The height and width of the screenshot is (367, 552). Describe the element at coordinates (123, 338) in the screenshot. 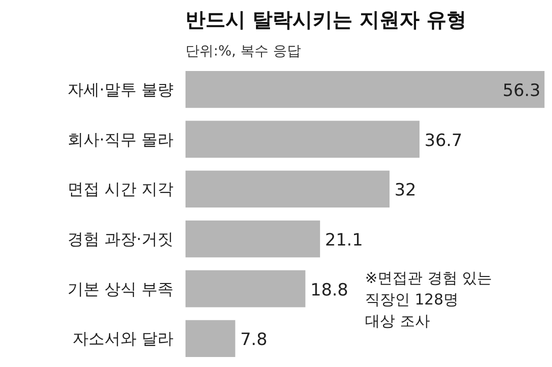

I see `y-tick-label: 자소서와 달라` at that location.